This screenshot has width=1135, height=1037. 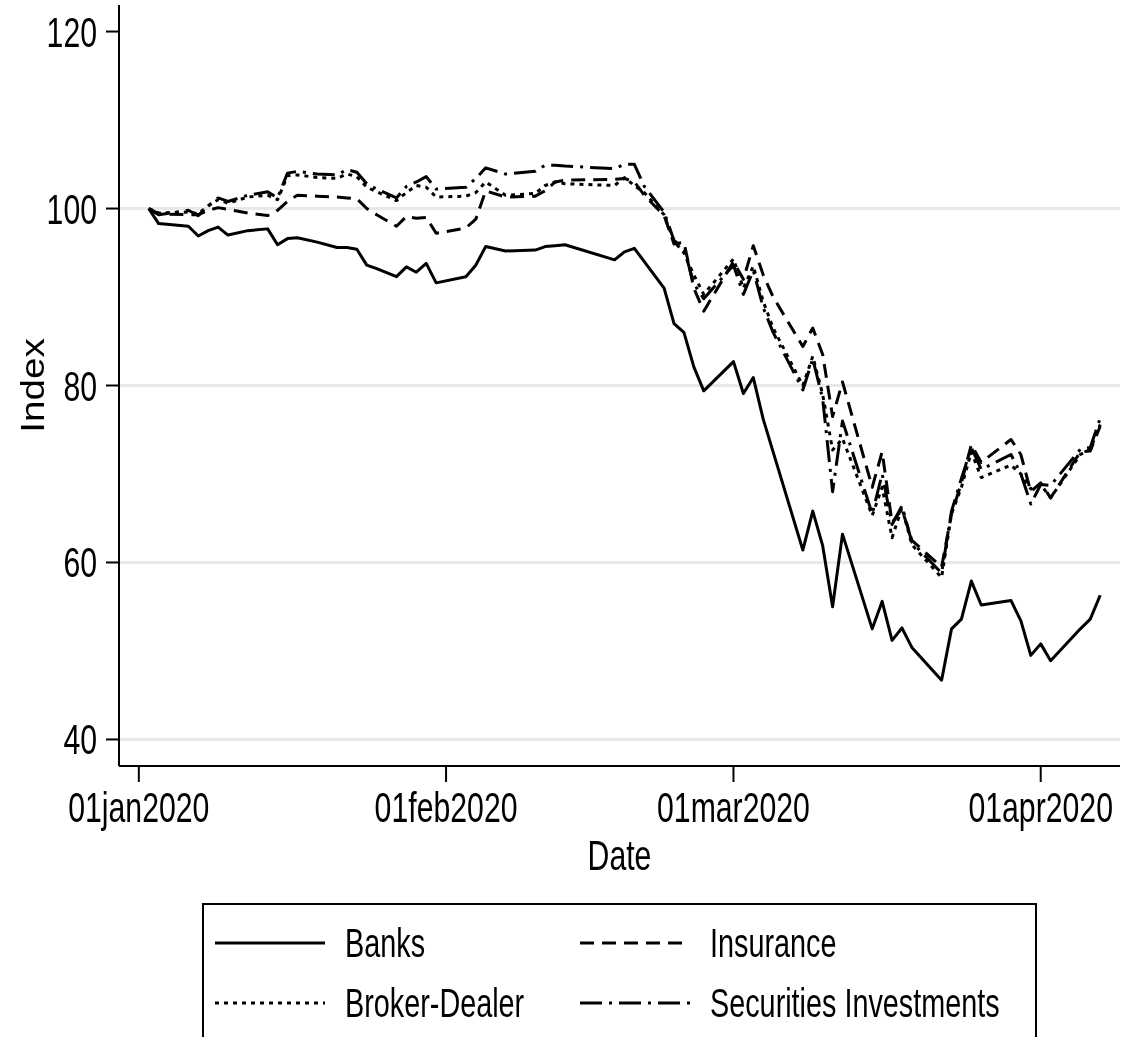 I want to click on legend-label: Banks, so click(x=385, y=943).